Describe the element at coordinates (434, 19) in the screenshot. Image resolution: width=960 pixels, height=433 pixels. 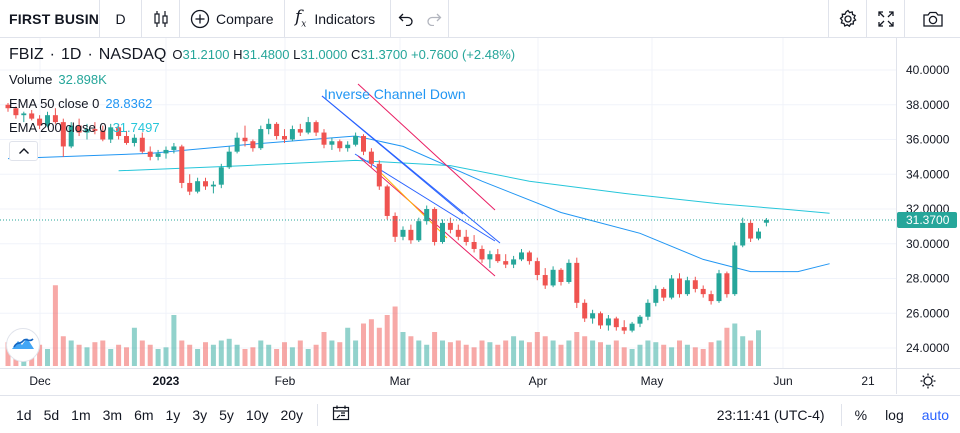
I see `redo-icon` at that location.